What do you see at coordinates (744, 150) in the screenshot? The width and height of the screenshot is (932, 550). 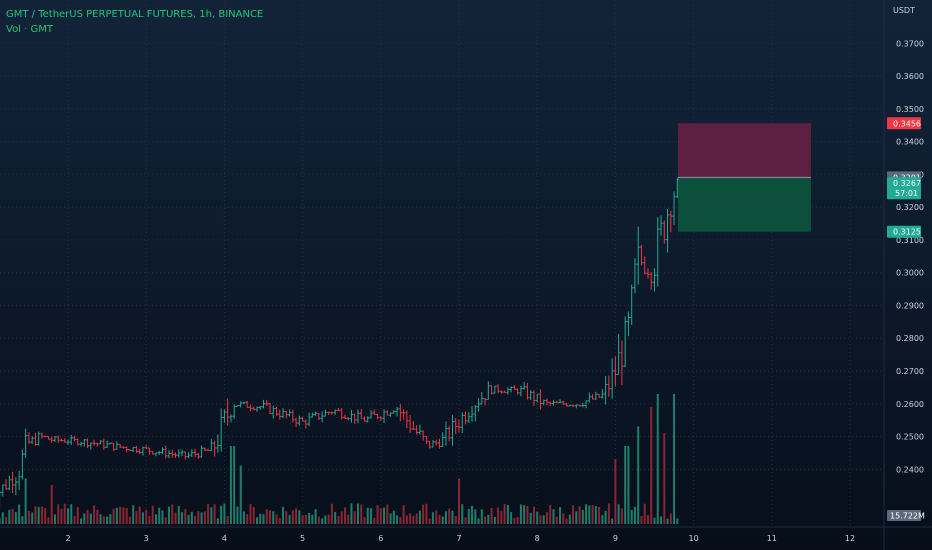 I see `stop-loss-zone` at bounding box center [744, 150].